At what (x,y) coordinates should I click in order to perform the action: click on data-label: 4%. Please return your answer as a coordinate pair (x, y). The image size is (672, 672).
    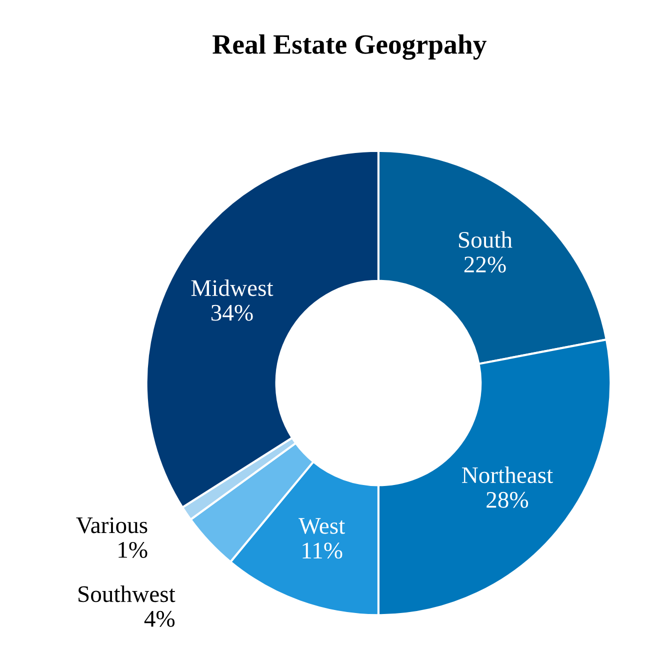
    Looking at the image, I should click on (159, 618).